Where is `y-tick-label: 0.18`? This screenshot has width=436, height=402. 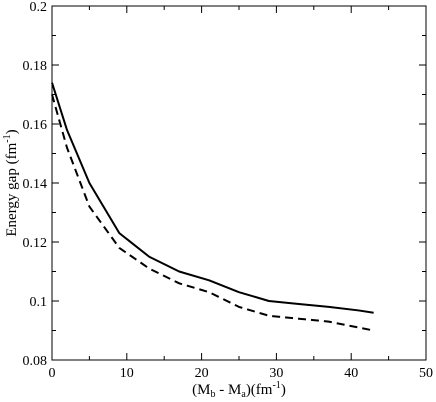
y-tick-label: 0.18 is located at coordinates (35, 66).